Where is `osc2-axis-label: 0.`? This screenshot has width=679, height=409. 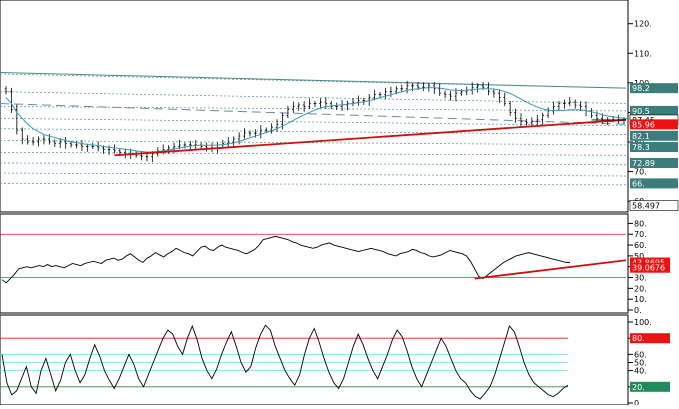 osc2-axis-label: 0. is located at coordinates (638, 402).